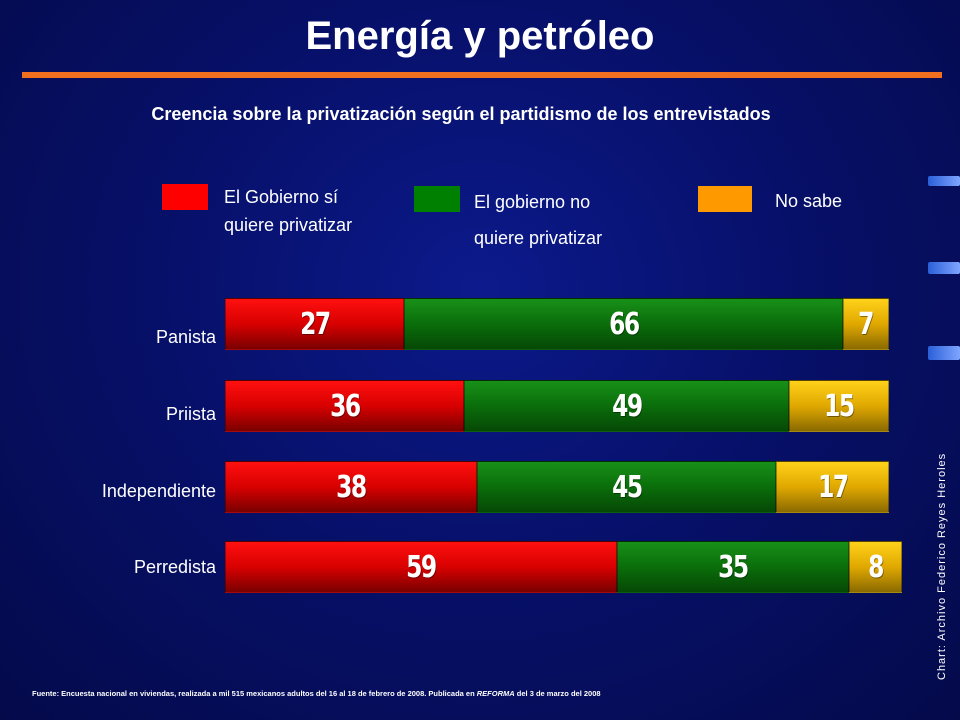  I want to click on category-label-priista: Priista, so click(190, 414).